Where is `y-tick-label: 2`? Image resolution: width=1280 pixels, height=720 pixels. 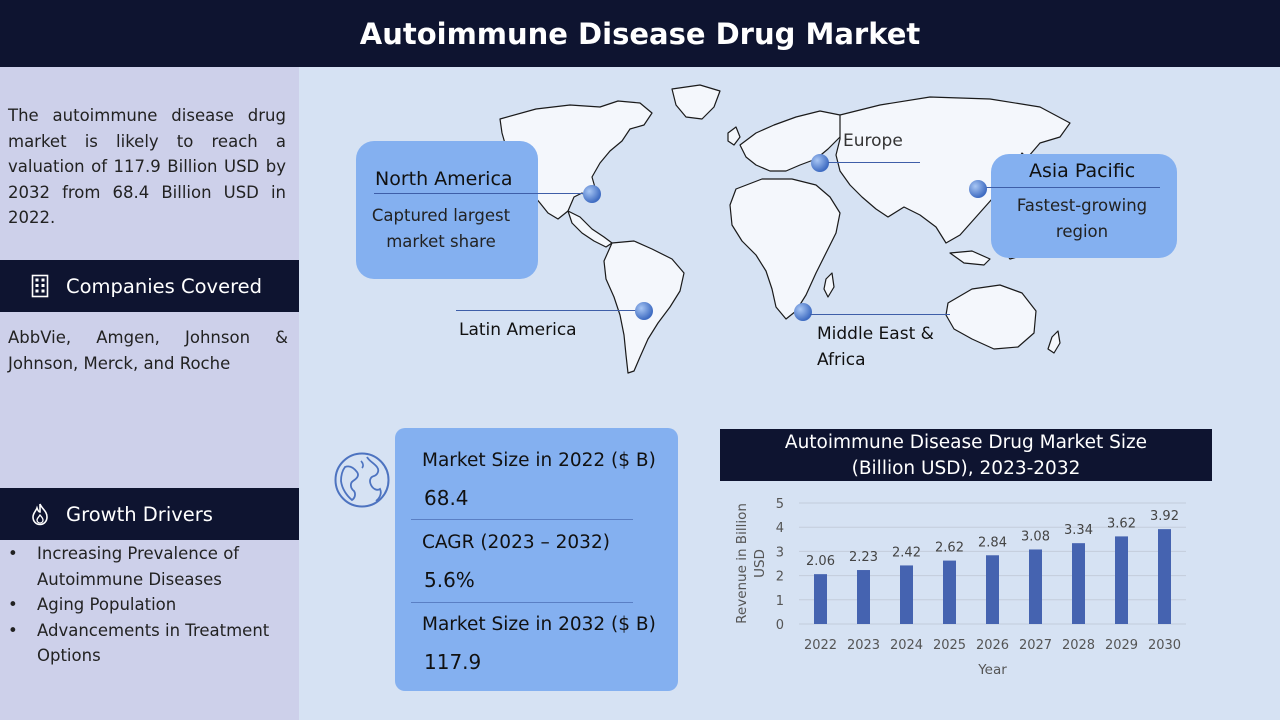 y-tick-label: 2 is located at coordinates (780, 577).